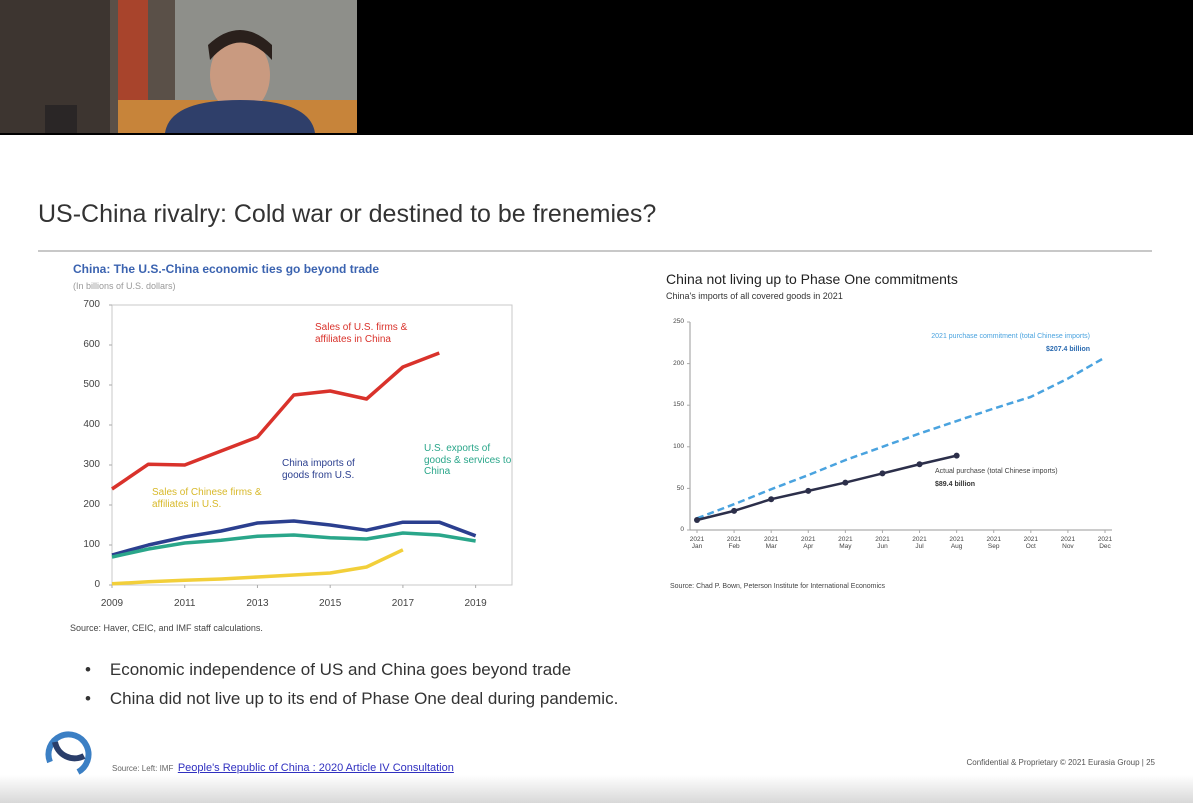  What do you see at coordinates (1105, 543) in the screenshot?
I see `x-tick-label: 2021 Dec` at bounding box center [1105, 543].